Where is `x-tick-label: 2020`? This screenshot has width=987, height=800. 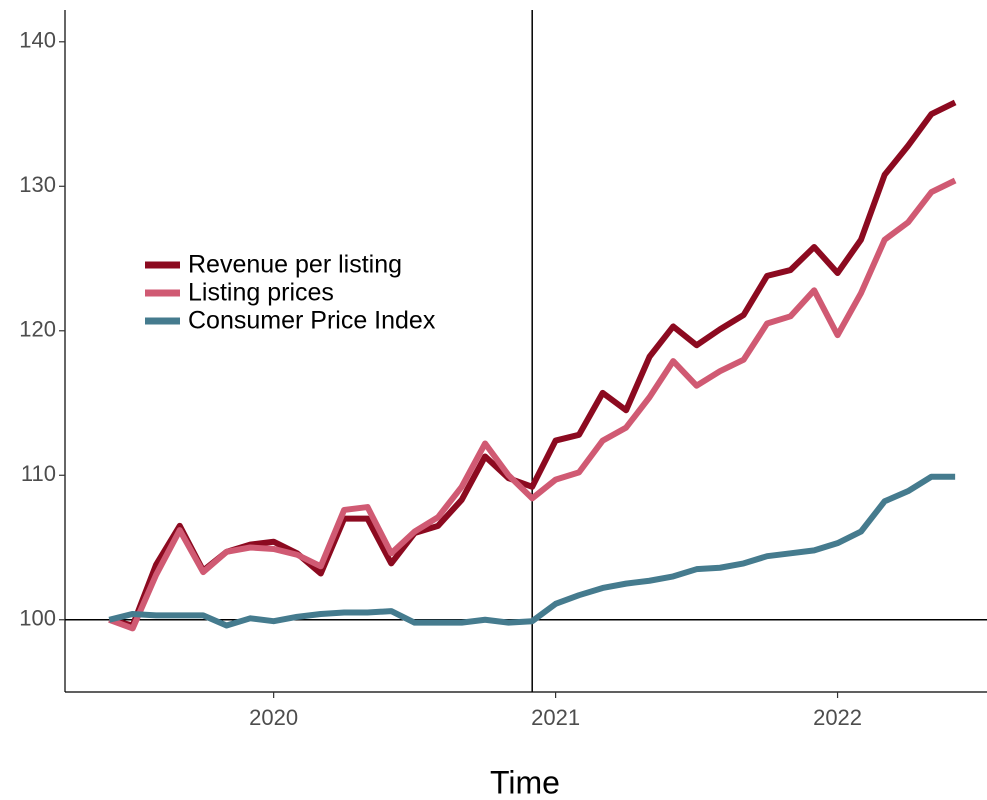
x-tick-label: 2020 is located at coordinates (273, 717).